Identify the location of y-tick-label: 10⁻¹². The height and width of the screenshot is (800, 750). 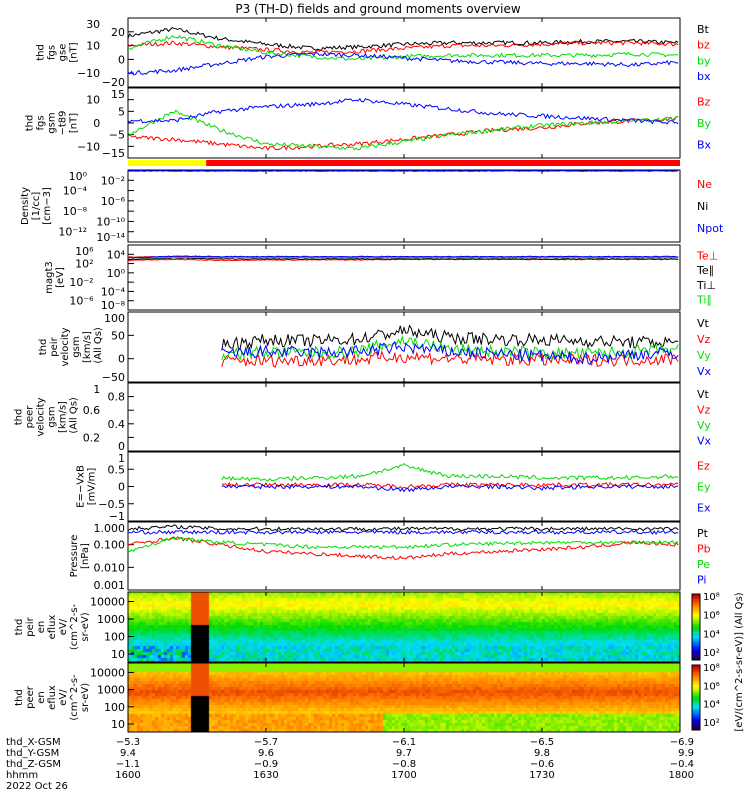
(72, 232).